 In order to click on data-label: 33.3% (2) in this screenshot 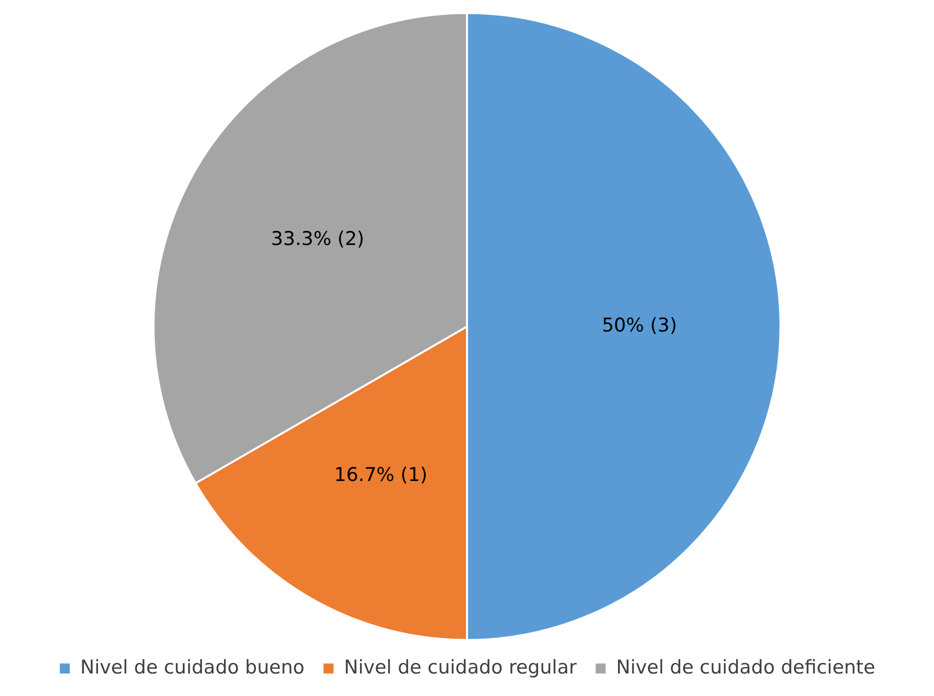, I will do `click(317, 239)`.